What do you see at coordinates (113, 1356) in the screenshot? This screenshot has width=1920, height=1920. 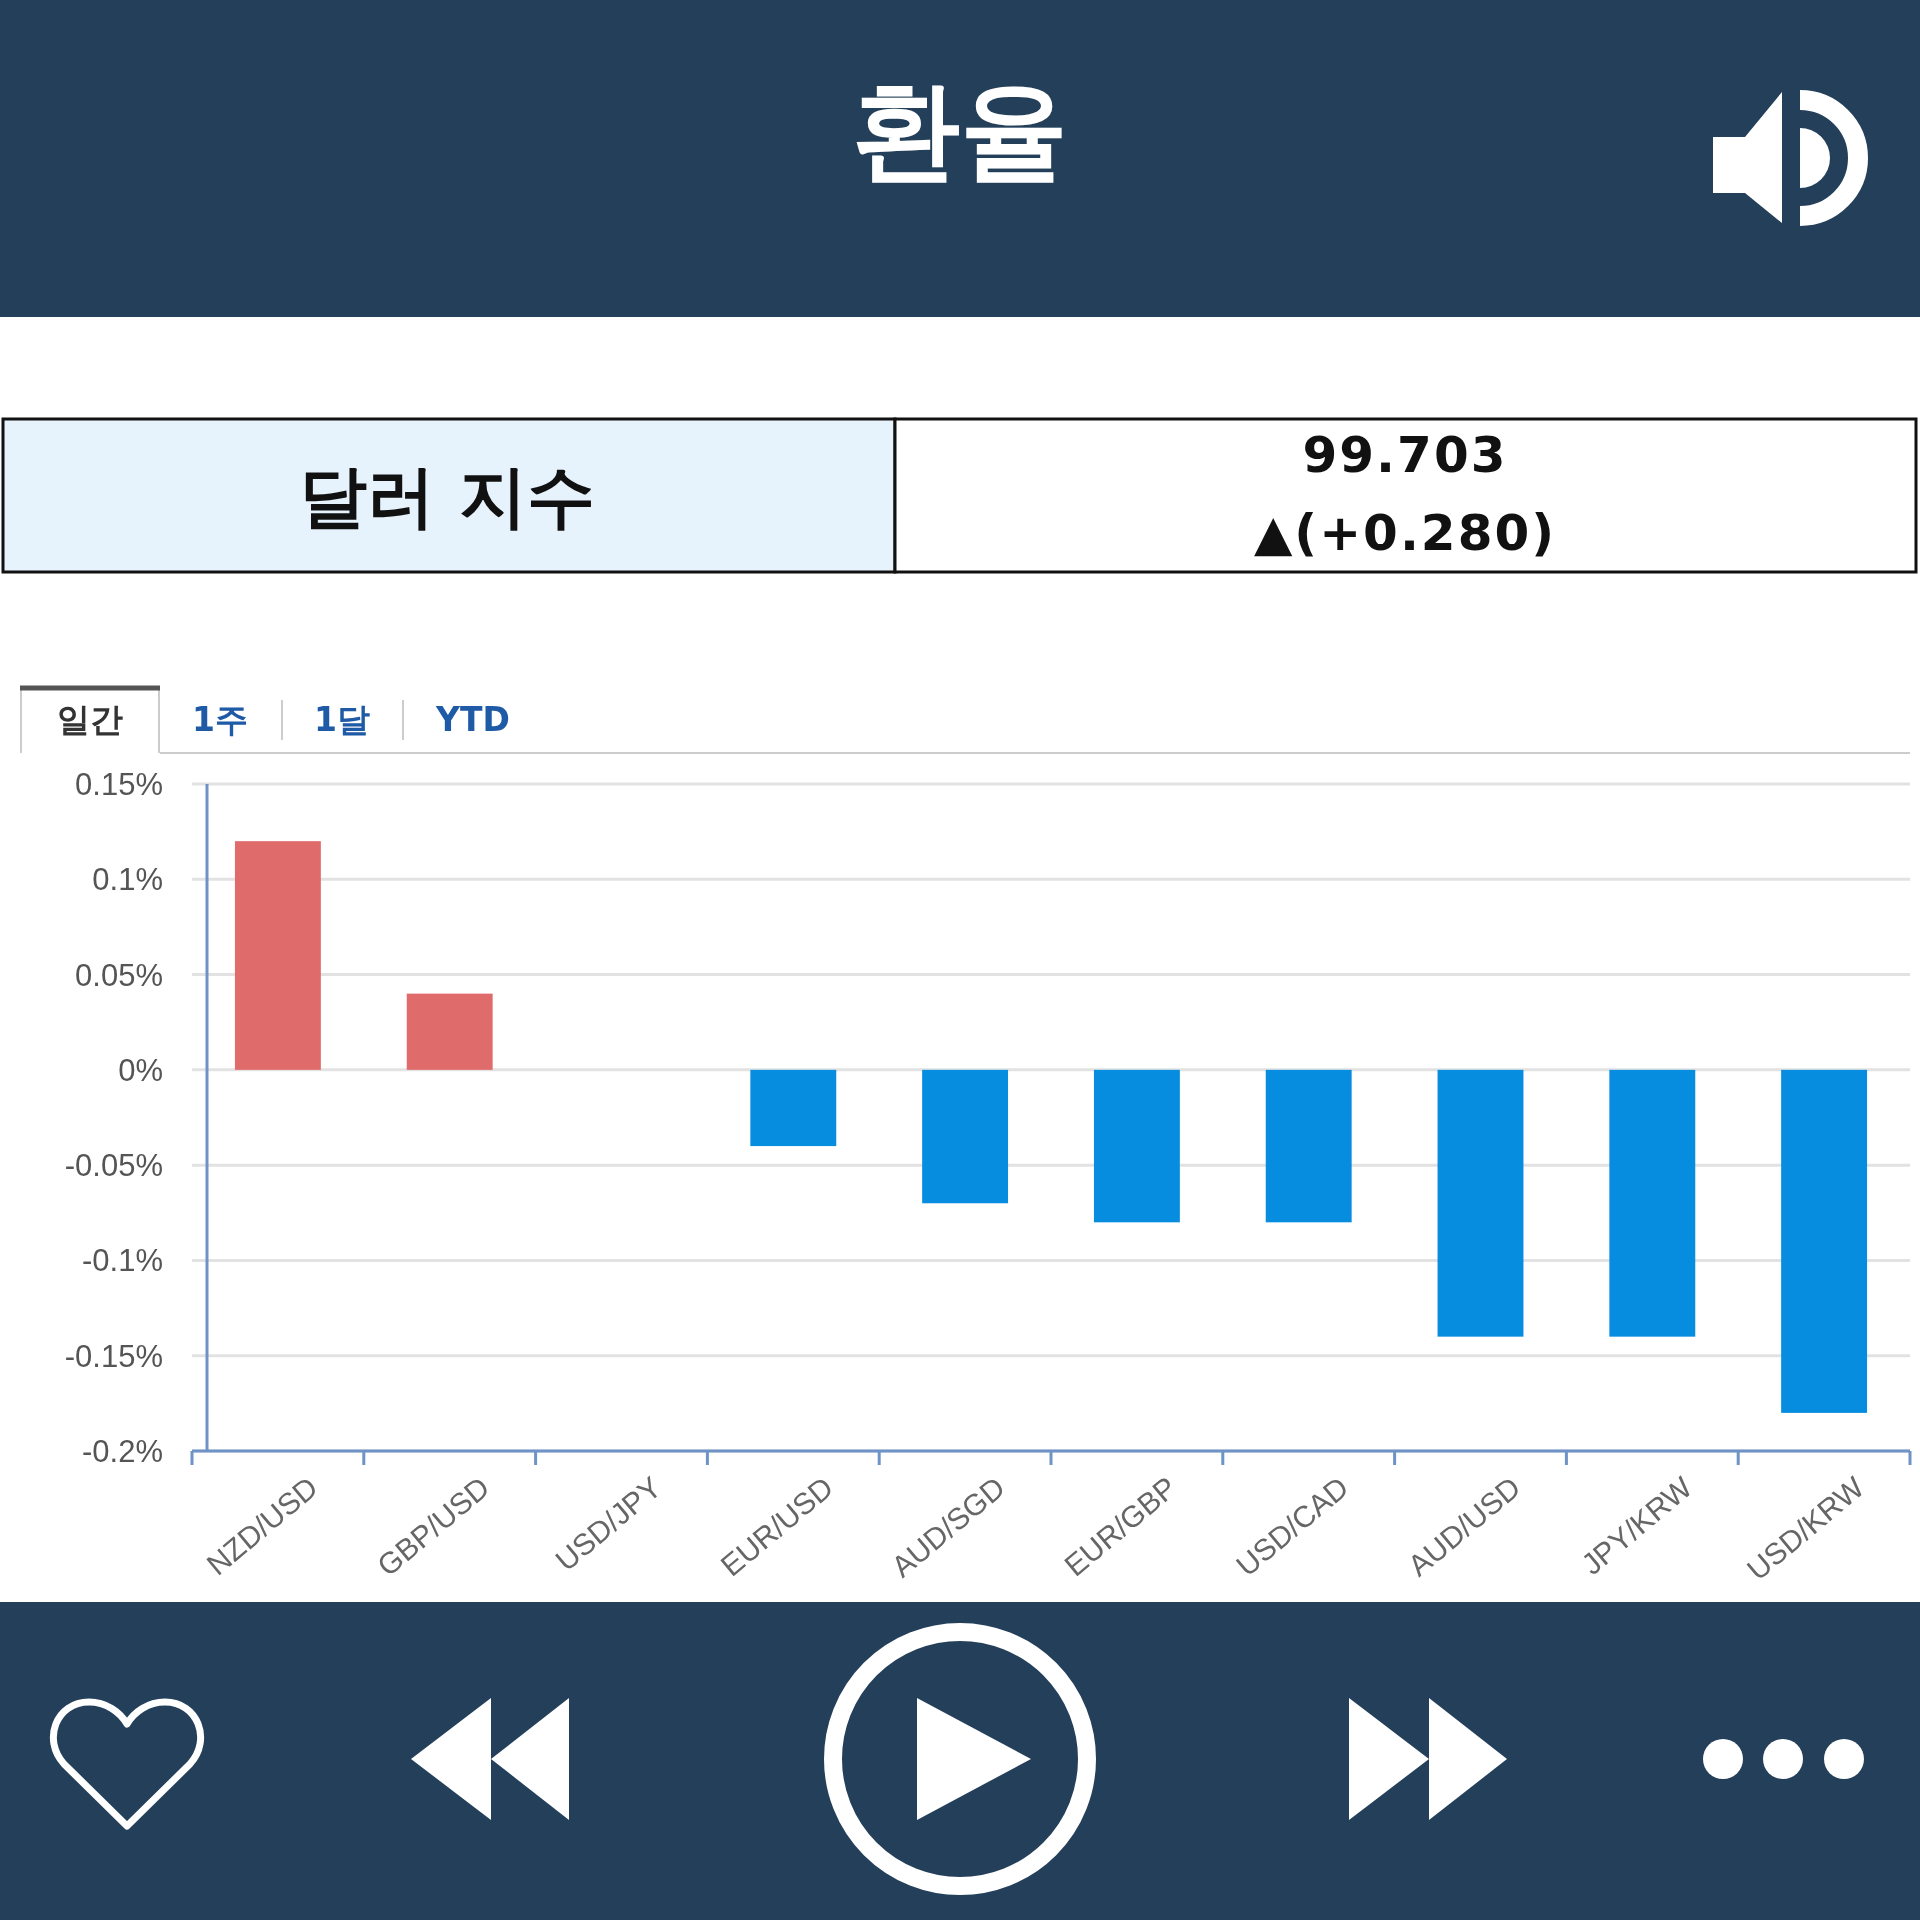 I see `y-tick-label: -0.15%` at bounding box center [113, 1356].